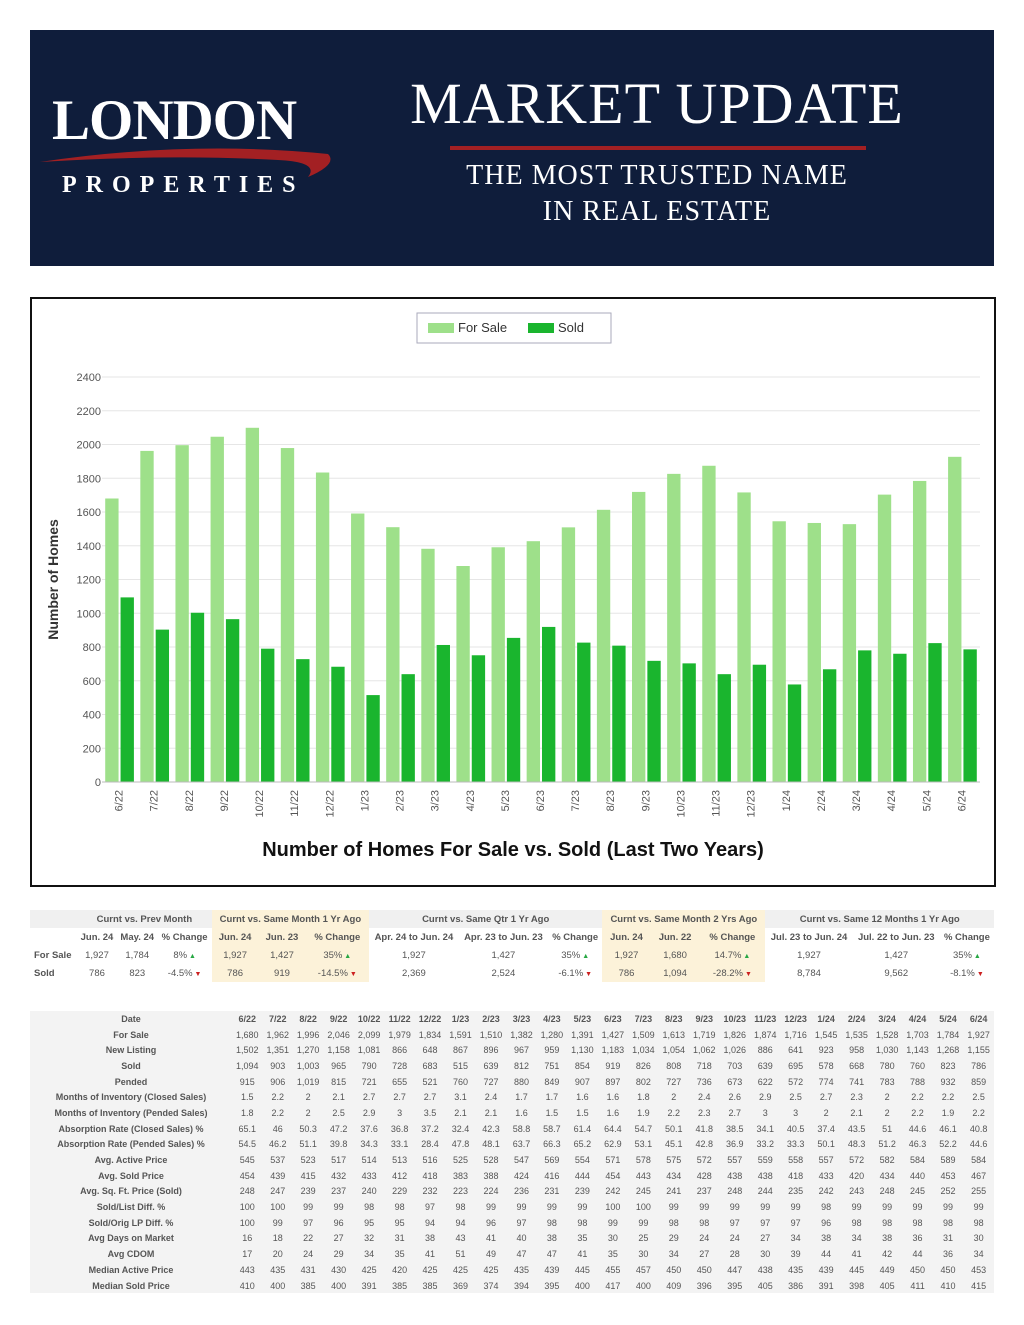  I want to click on table-cell: 244, so click(765, 1191).